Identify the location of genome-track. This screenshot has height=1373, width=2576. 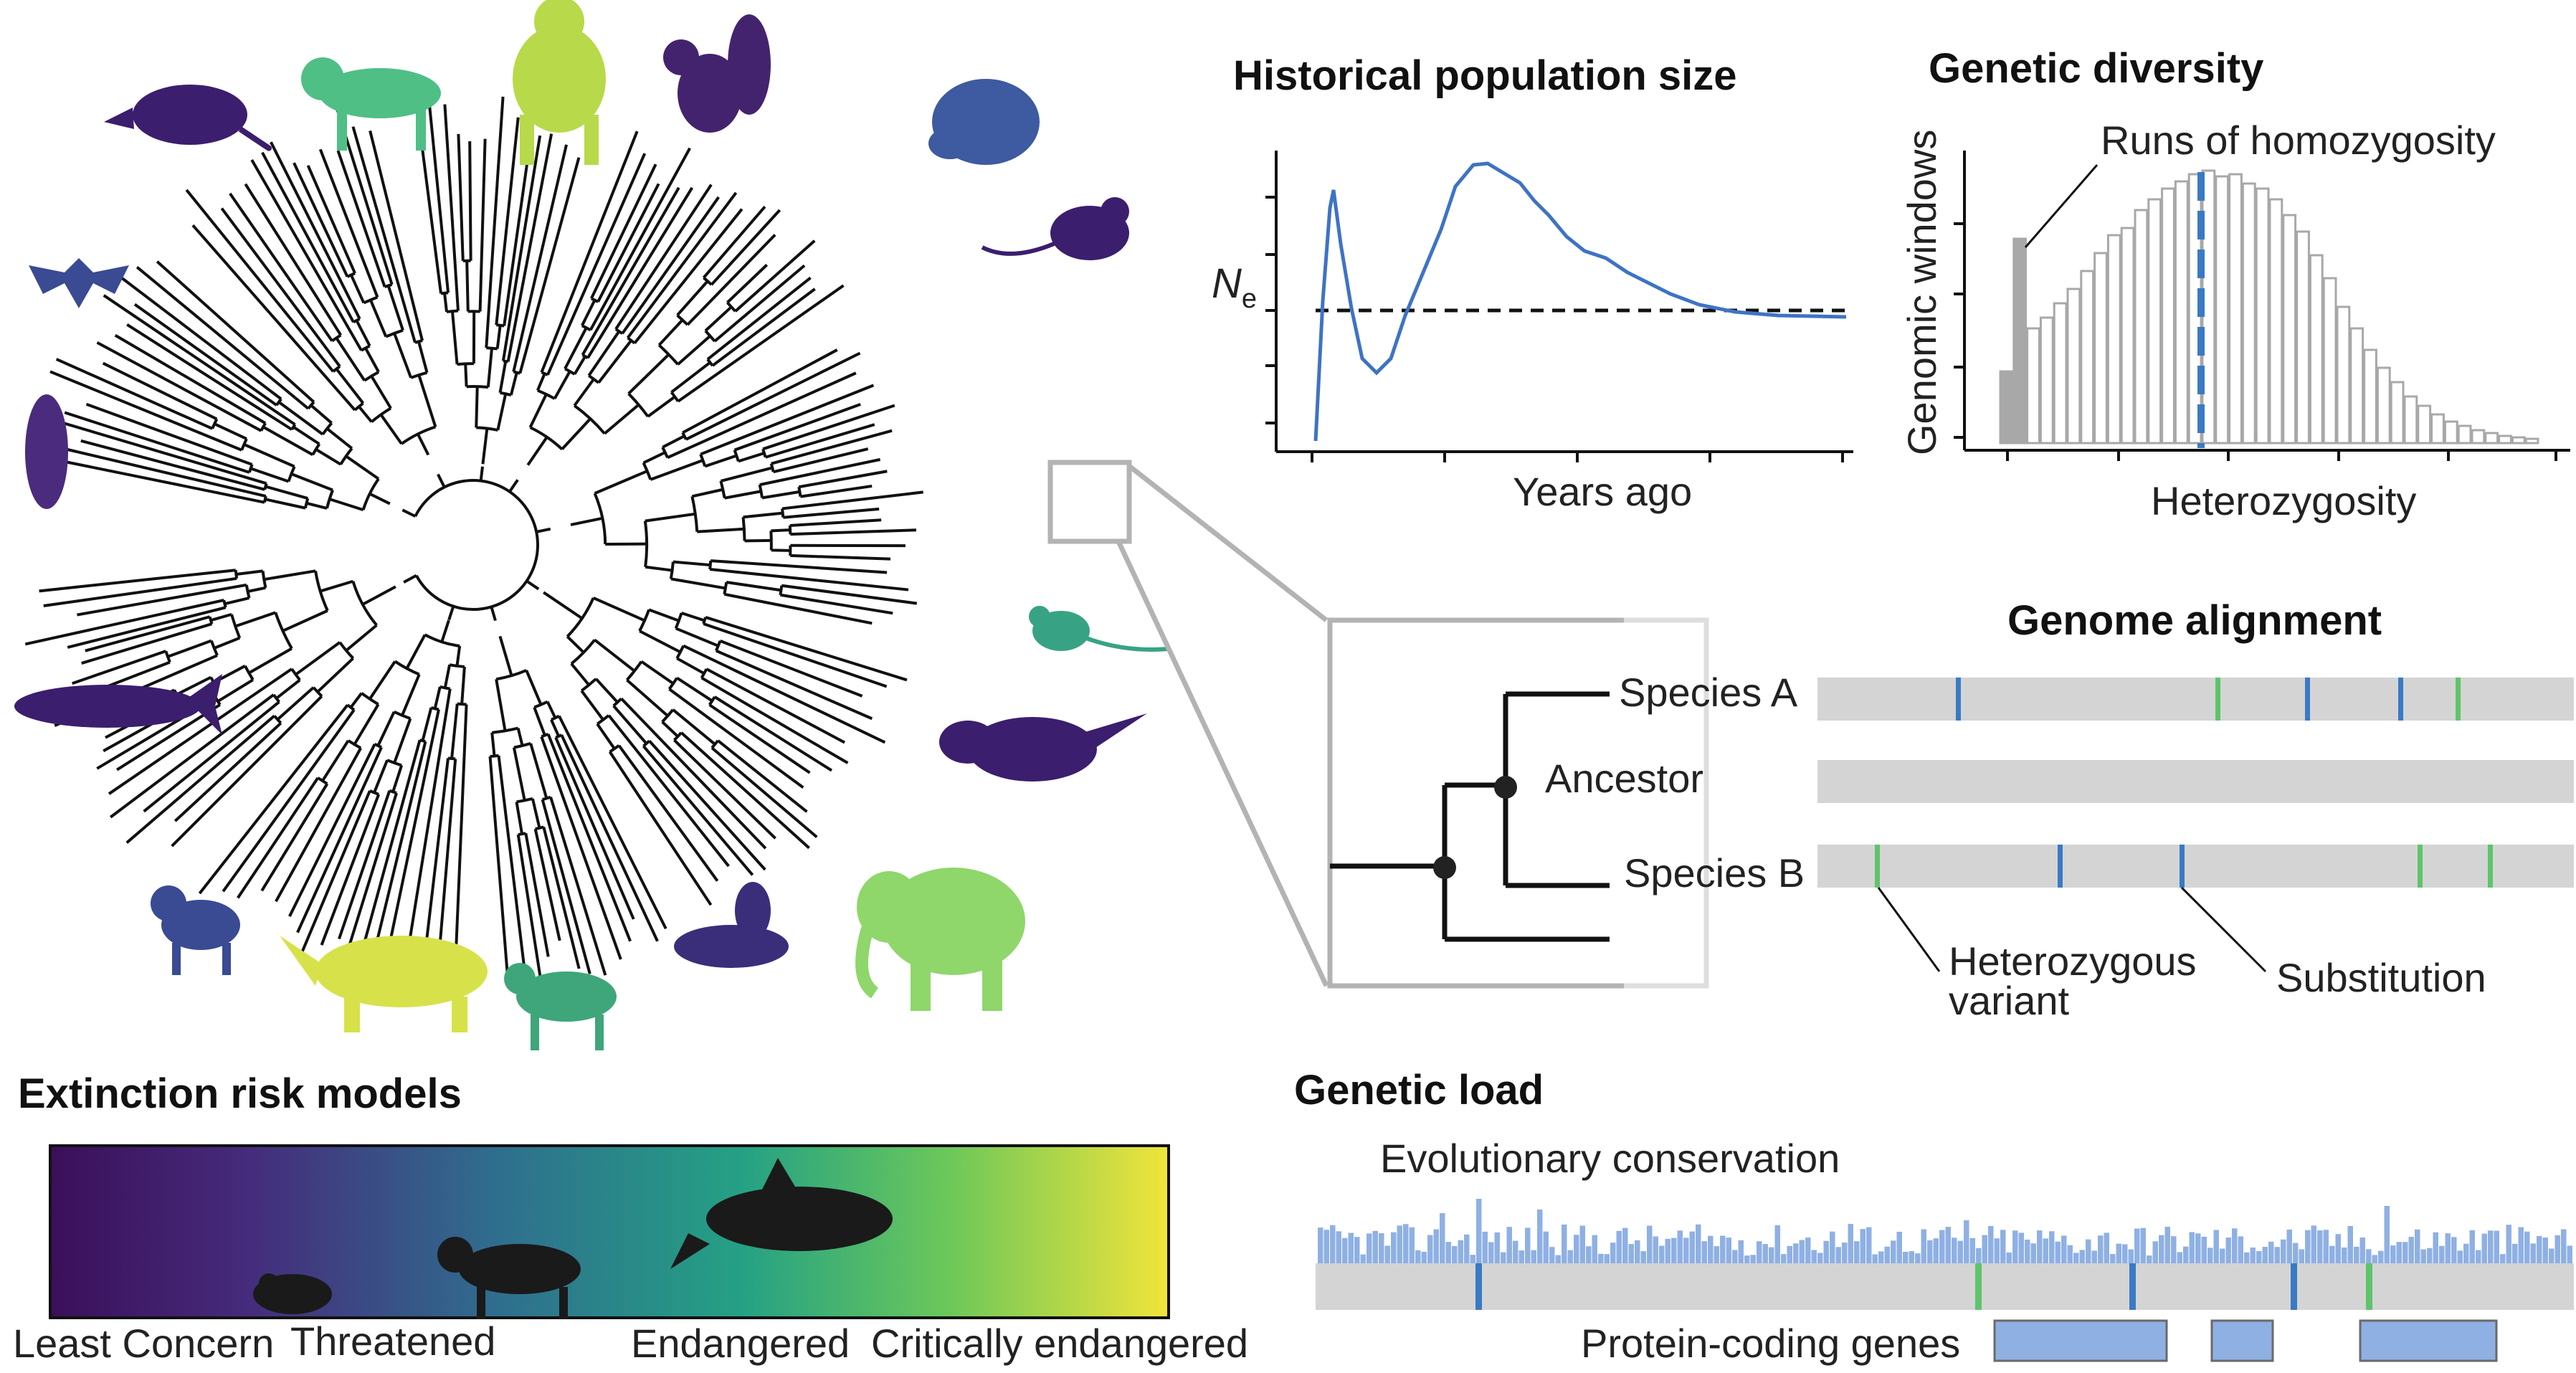
(1945, 1286).